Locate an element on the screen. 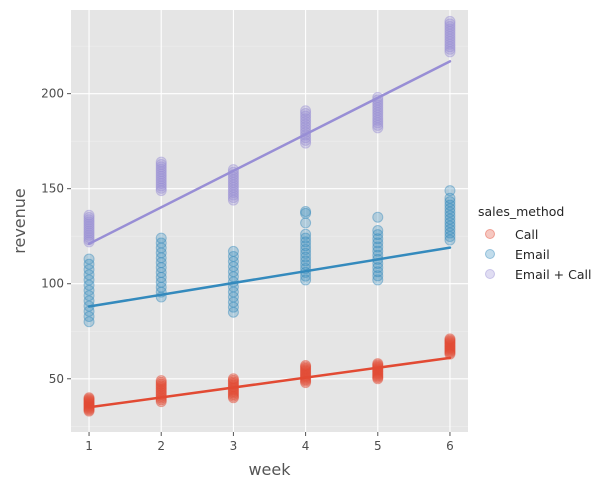 The height and width of the screenshot is (490, 613). y-axis-ticks: 50 100 150 200 is located at coordinates (56, 236).